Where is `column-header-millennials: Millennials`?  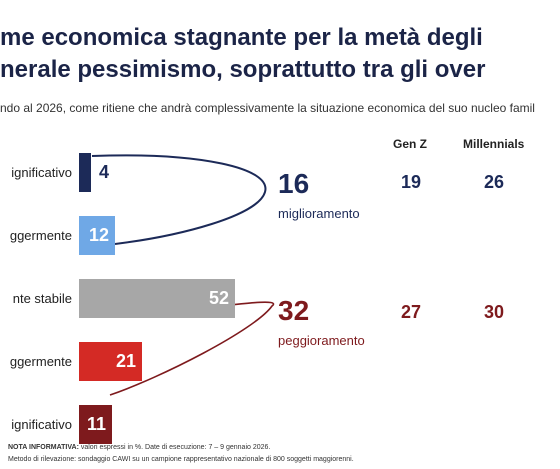
column-header-millennials: Millennials is located at coordinates (494, 144).